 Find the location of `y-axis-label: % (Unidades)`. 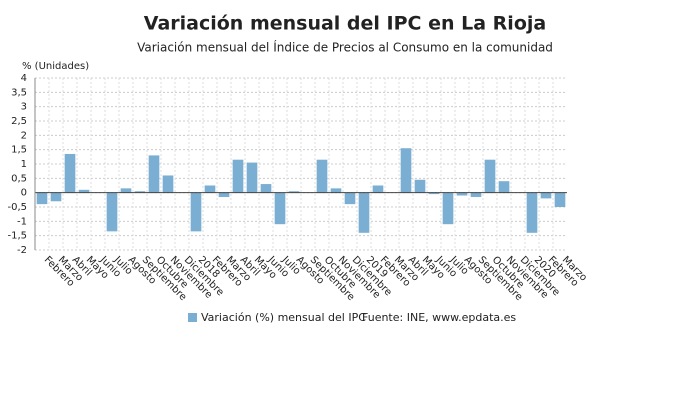

y-axis-label: % (Unidades) is located at coordinates (55, 66).